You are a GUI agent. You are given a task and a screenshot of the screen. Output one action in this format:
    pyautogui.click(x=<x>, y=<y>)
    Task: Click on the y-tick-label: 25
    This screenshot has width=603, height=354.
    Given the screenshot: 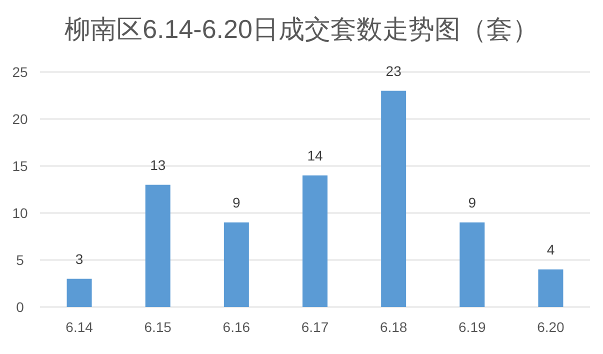 What is the action you would take?
    pyautogui.click(x=20, y=72)
    